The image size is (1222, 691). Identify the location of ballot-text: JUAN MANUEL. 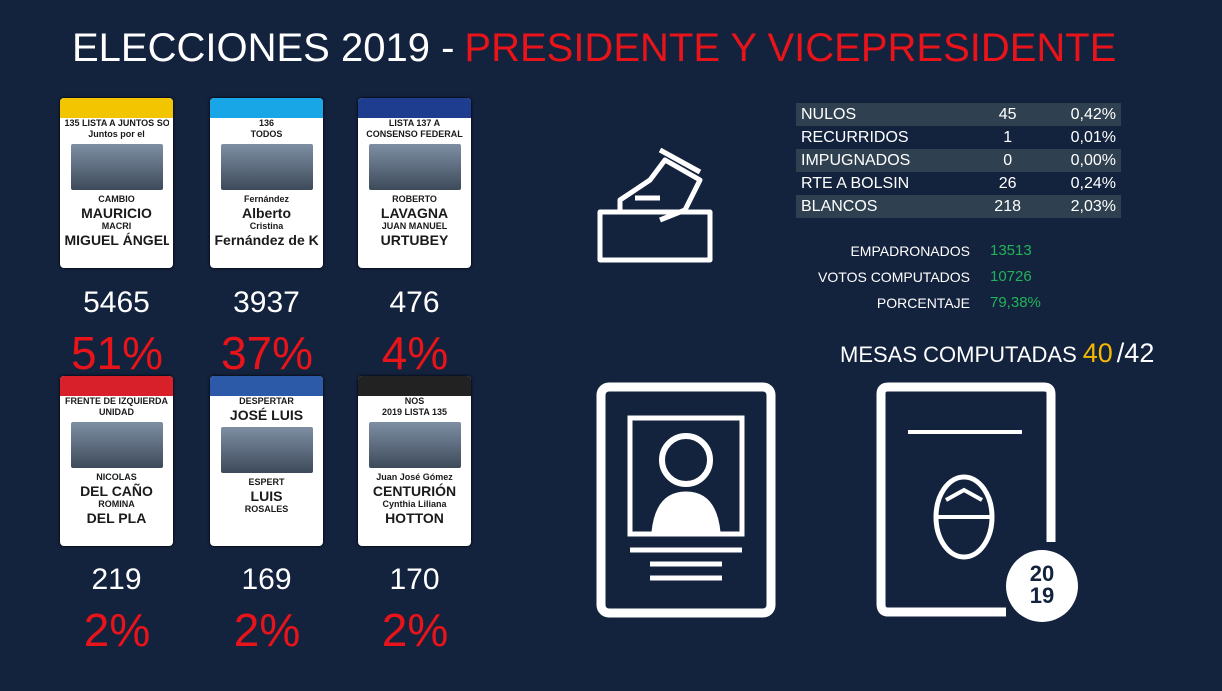
(414, 226).